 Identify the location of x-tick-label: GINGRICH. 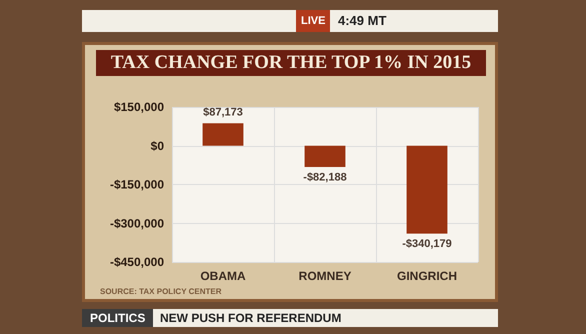
(427, 276).